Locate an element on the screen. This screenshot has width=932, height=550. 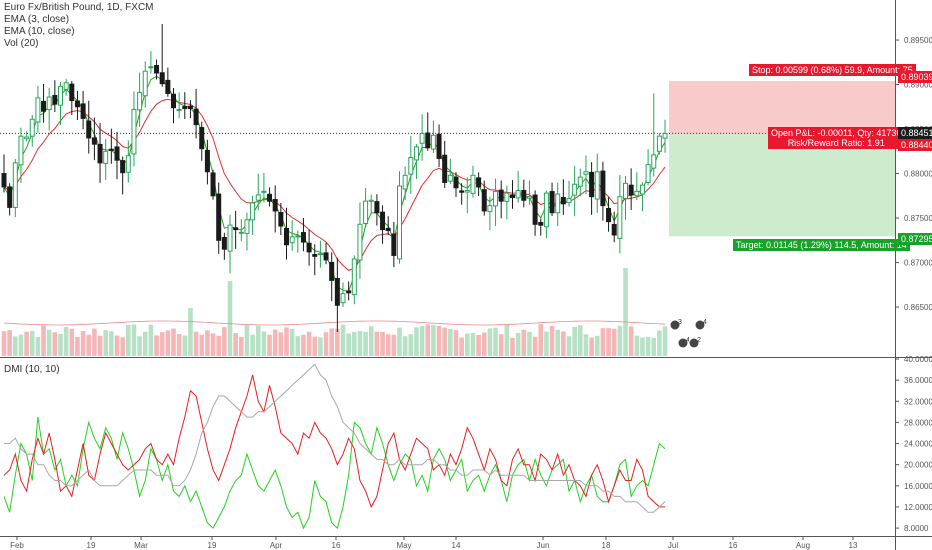
volume-legend: Vol (20) is located at coordinates (21, 43).